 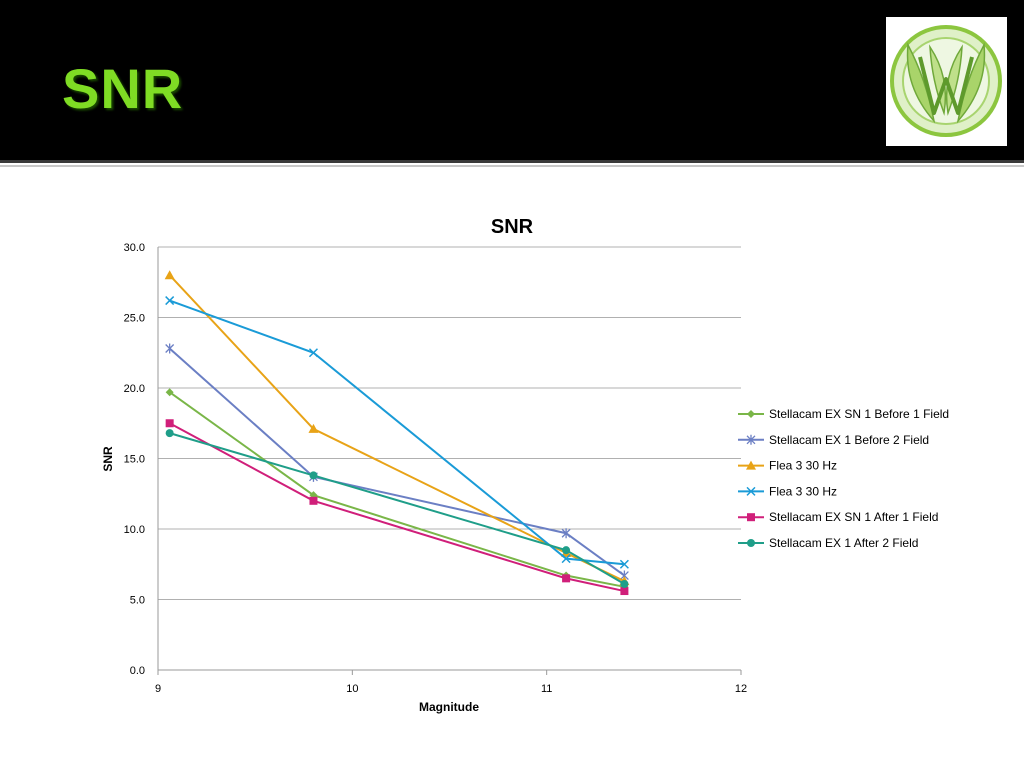 What do you see at coordinates (849, 440) in the screenshot?
I see `legend-label: Stellacam EX 1 Before 2 Field` at bounding box center [849, 440].